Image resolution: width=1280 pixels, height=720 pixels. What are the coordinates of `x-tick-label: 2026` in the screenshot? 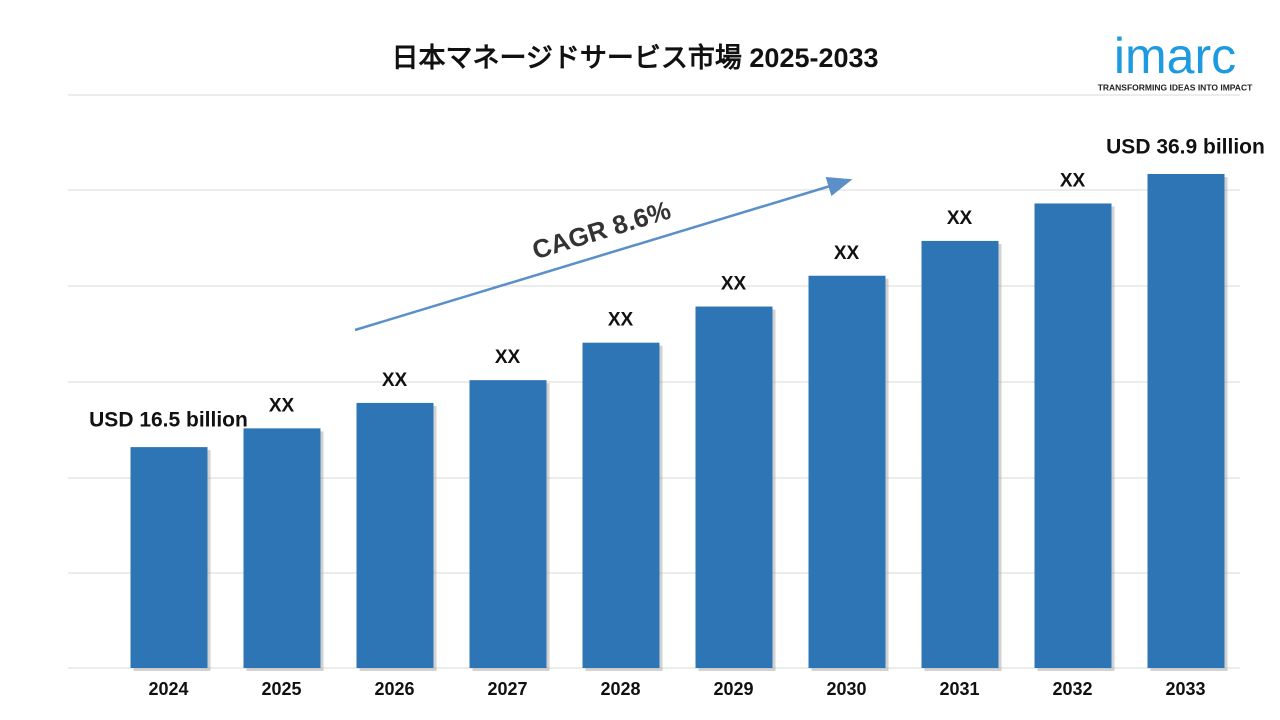 It's located at (394, 689).